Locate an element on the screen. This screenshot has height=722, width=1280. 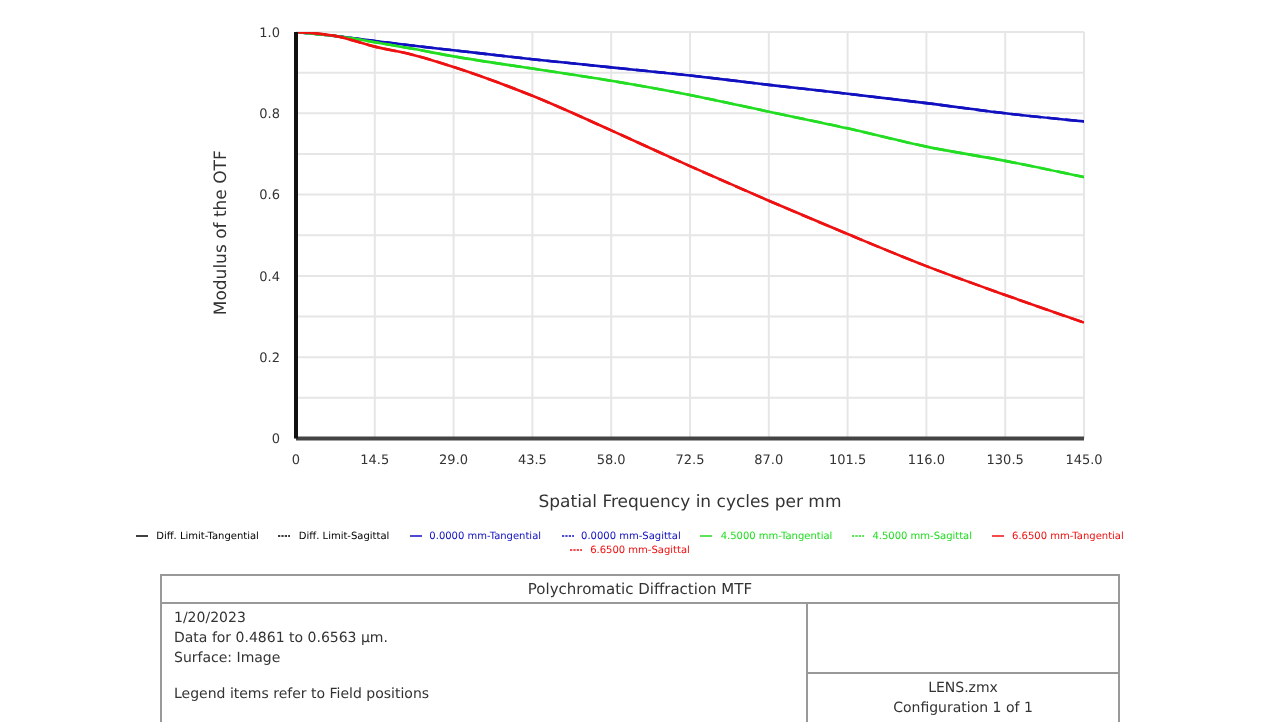
x-axis-title: Spatial Frequency in cycles per mm is located at coordinates (690, 502).